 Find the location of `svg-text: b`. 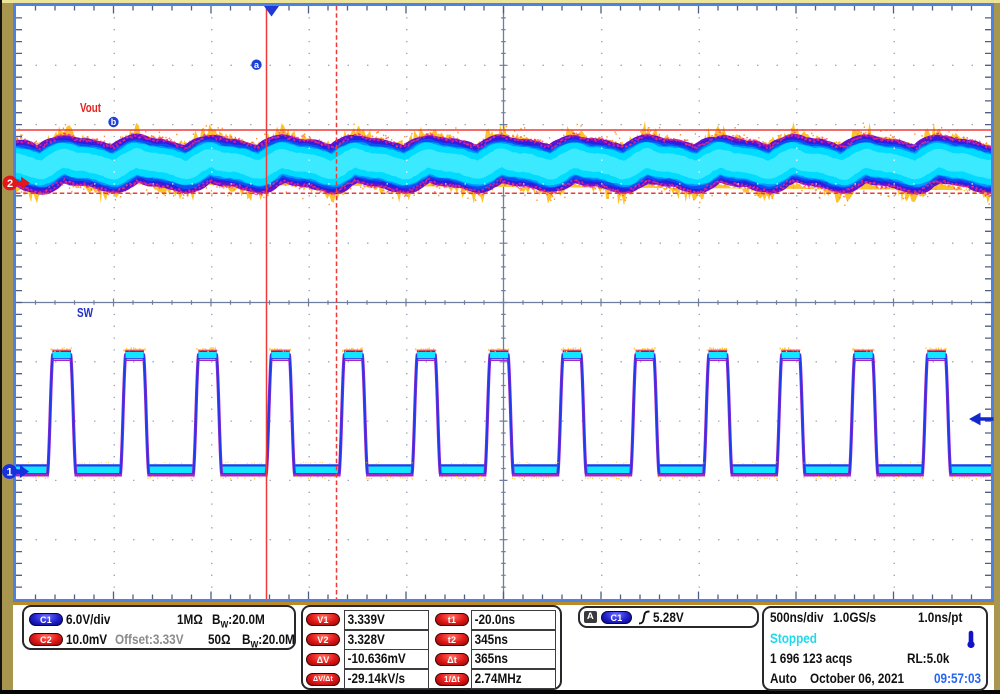

svg-text: b is located at coordinates (114, 122).